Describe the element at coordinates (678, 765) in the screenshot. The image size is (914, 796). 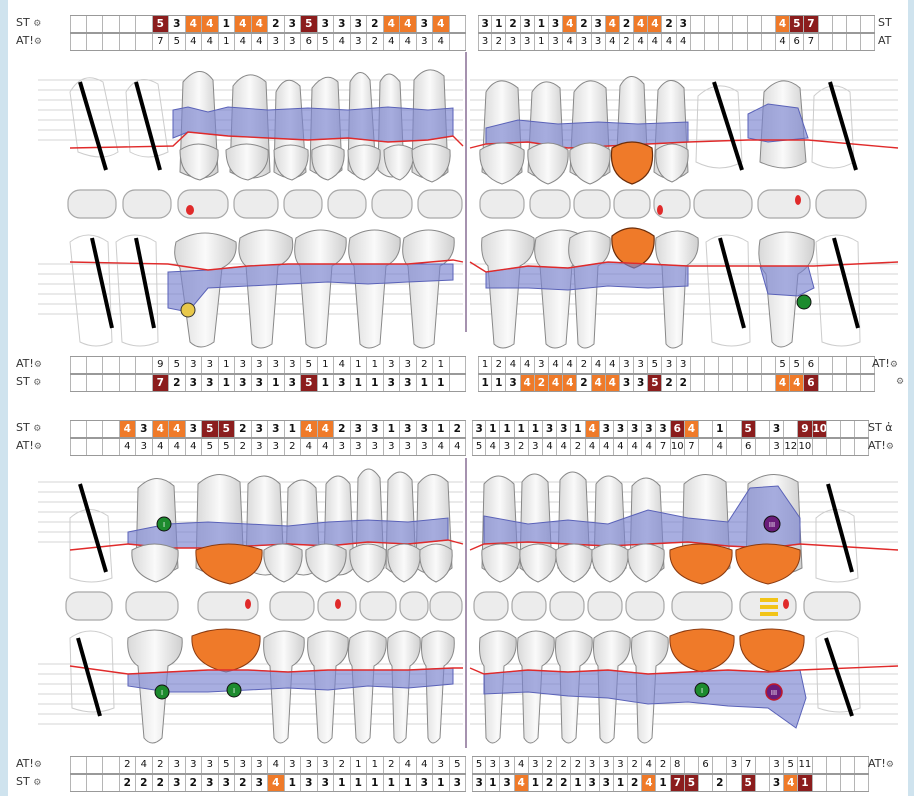
I see `grid-cell: 8` at that location.